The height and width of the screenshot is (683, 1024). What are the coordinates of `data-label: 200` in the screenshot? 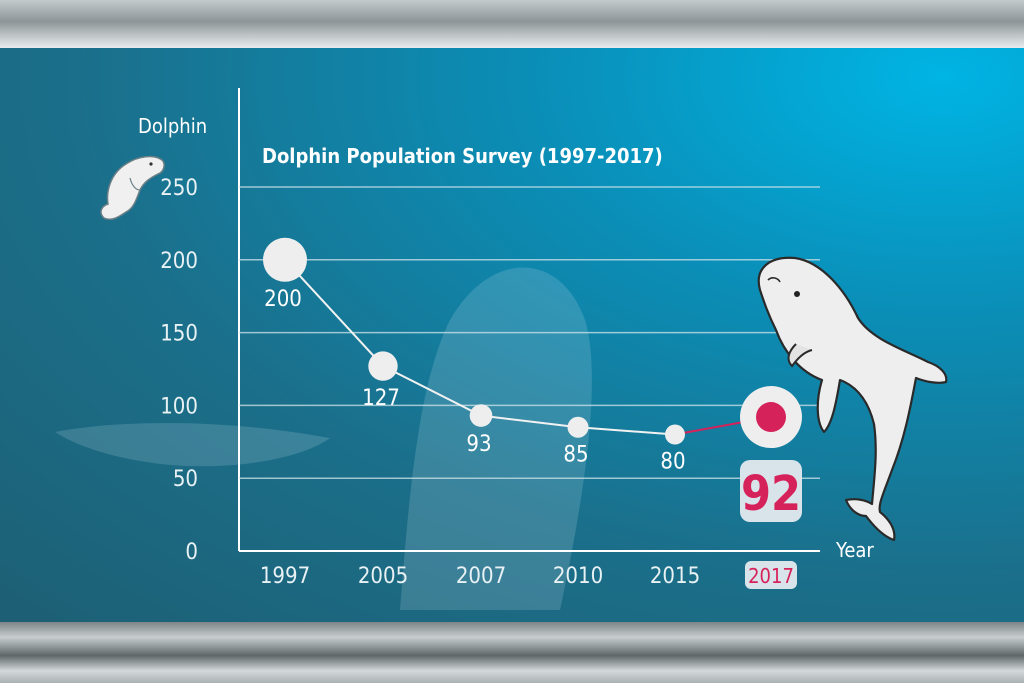 It's located at (283, 299).